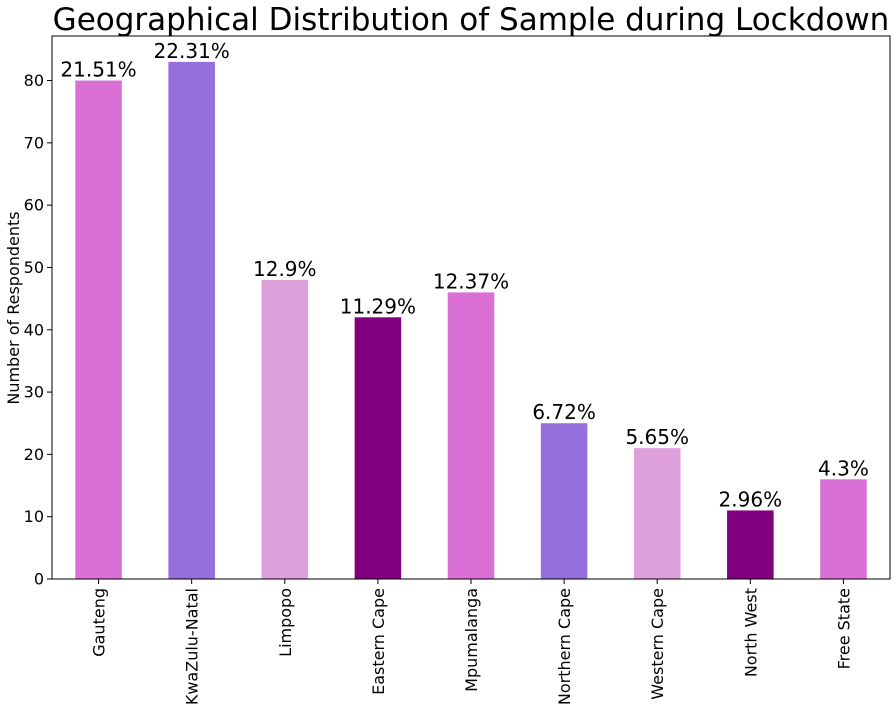 This screenshot has width=896, height=704. Describe the element at coordinates (34, 516) in the screenshot. I see `y-tick-label: 10` at that location.